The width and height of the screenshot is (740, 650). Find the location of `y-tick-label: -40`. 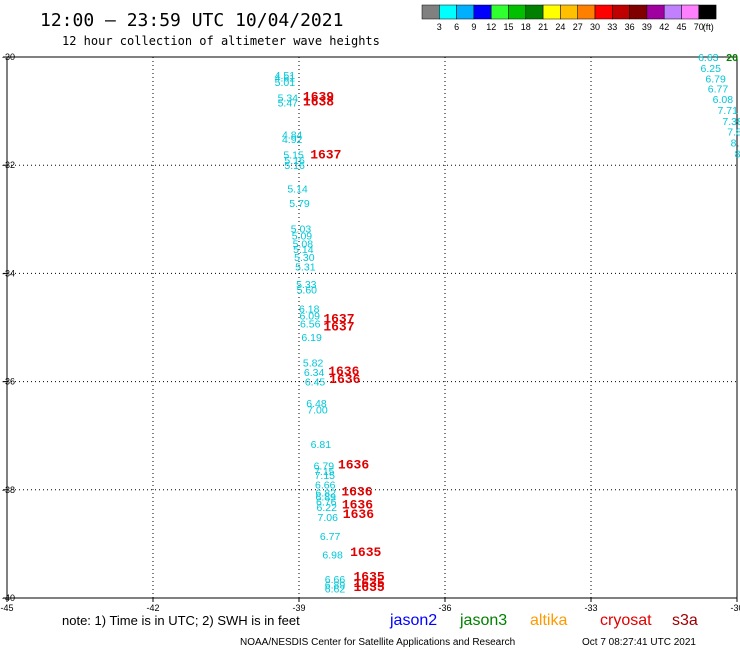

y-tick-label: -40 is located at coordinates (8, 598).